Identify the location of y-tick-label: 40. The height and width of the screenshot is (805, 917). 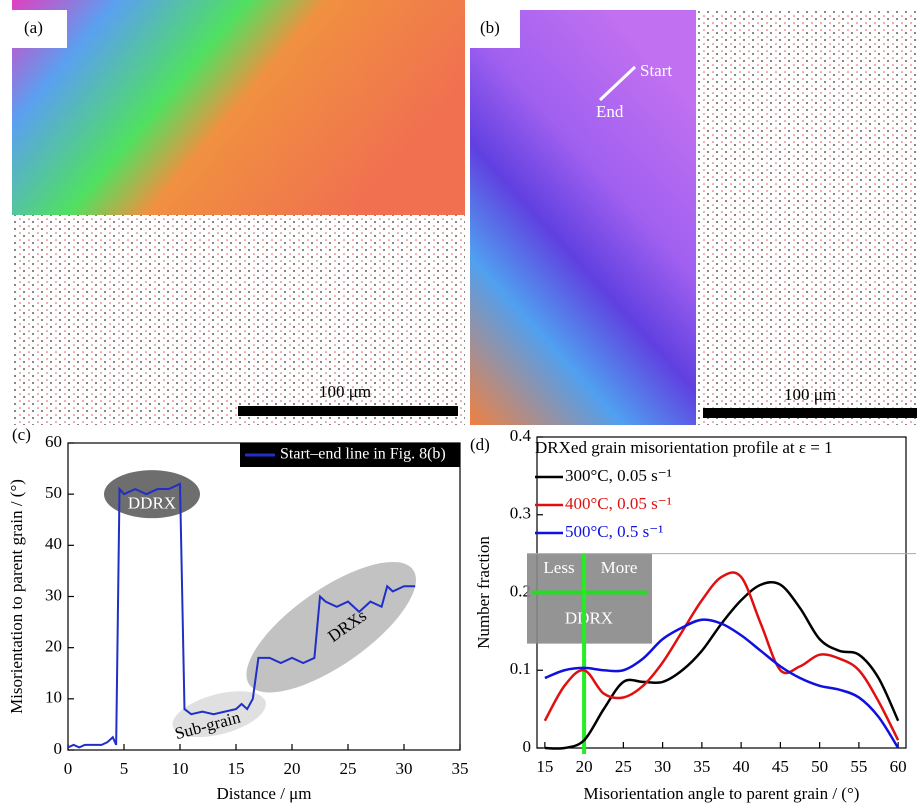
(53, 543).